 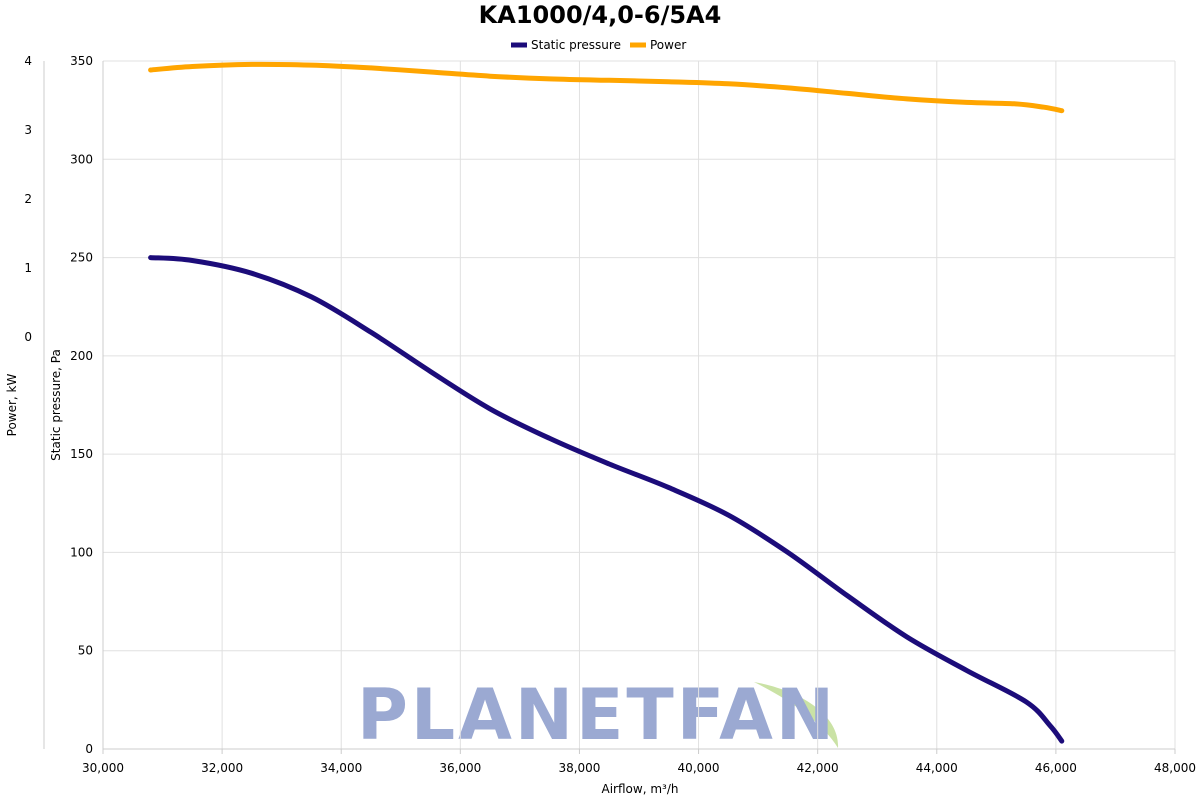 What do you see at coordinates (28, 61) in the screenshot?
I see `power-tick-label: 4` at bounding box center [28, 61].